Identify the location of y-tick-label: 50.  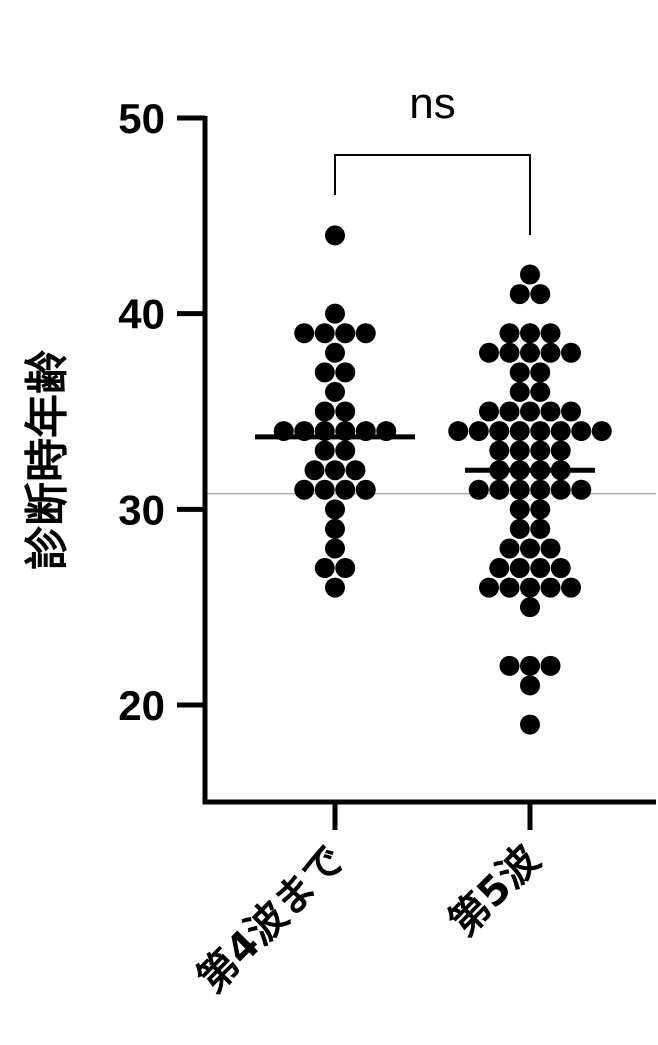
(141, 118).